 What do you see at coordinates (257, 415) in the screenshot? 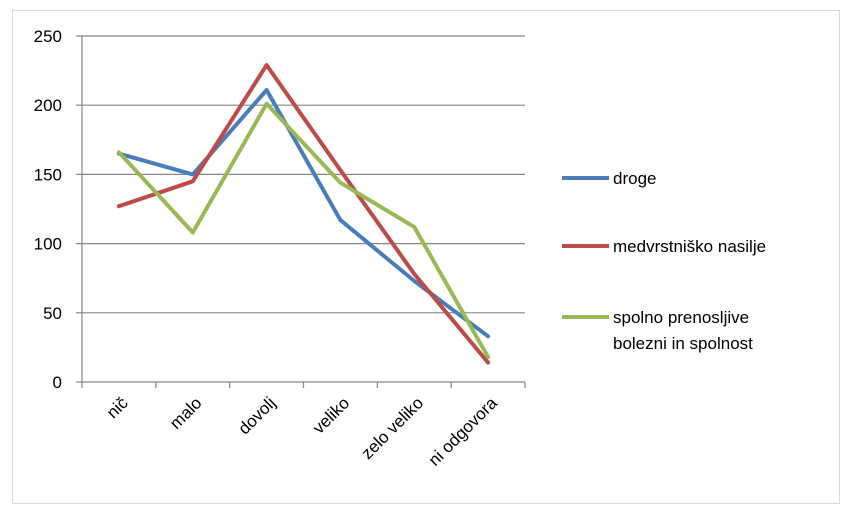
I see `x-tick-label: dovolj` at bounding box center [257, 415].